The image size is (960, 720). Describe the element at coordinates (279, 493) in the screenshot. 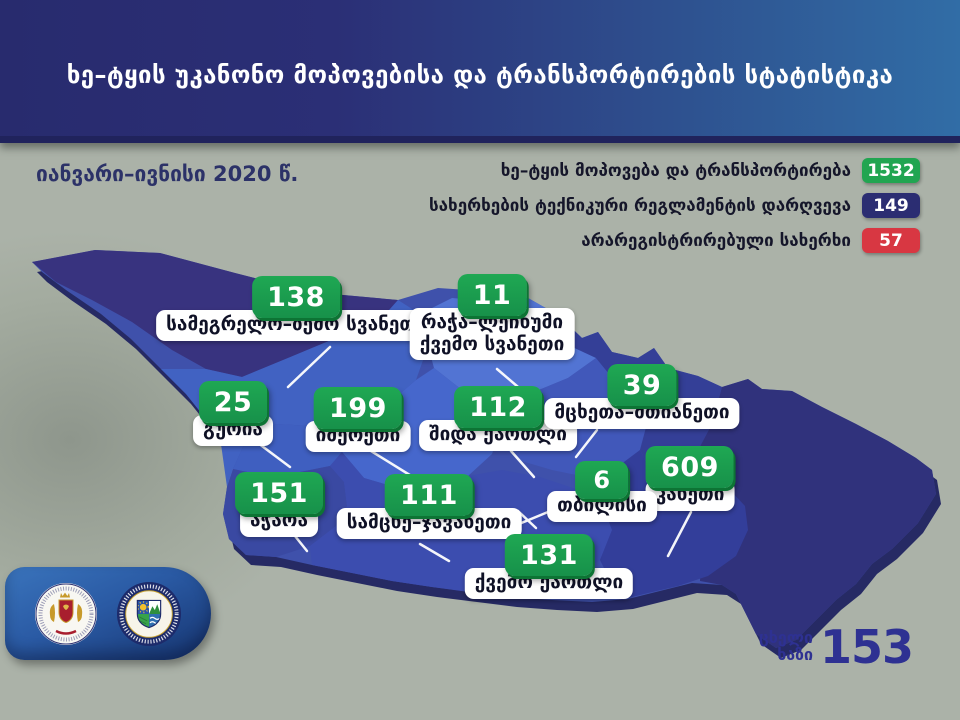

I see `region-value-badge: 151` at that location.